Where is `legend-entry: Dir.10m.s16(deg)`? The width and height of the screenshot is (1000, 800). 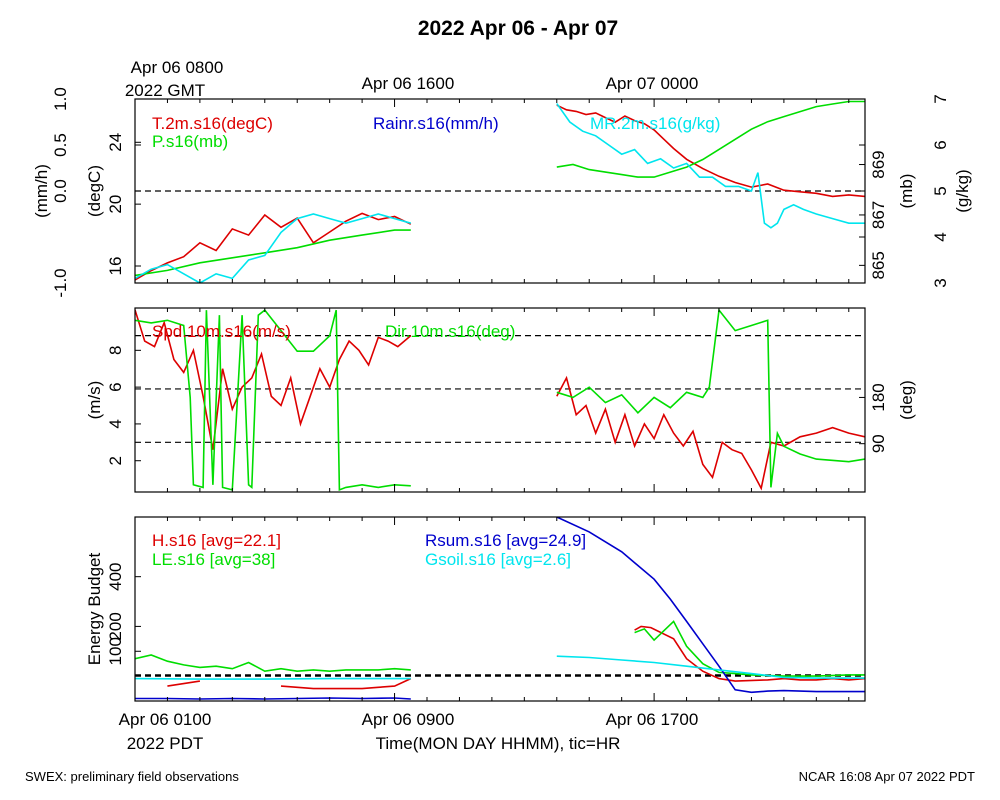 legend-entry: Dir.10m.s16(deg) is located at coordinates (450, 331).